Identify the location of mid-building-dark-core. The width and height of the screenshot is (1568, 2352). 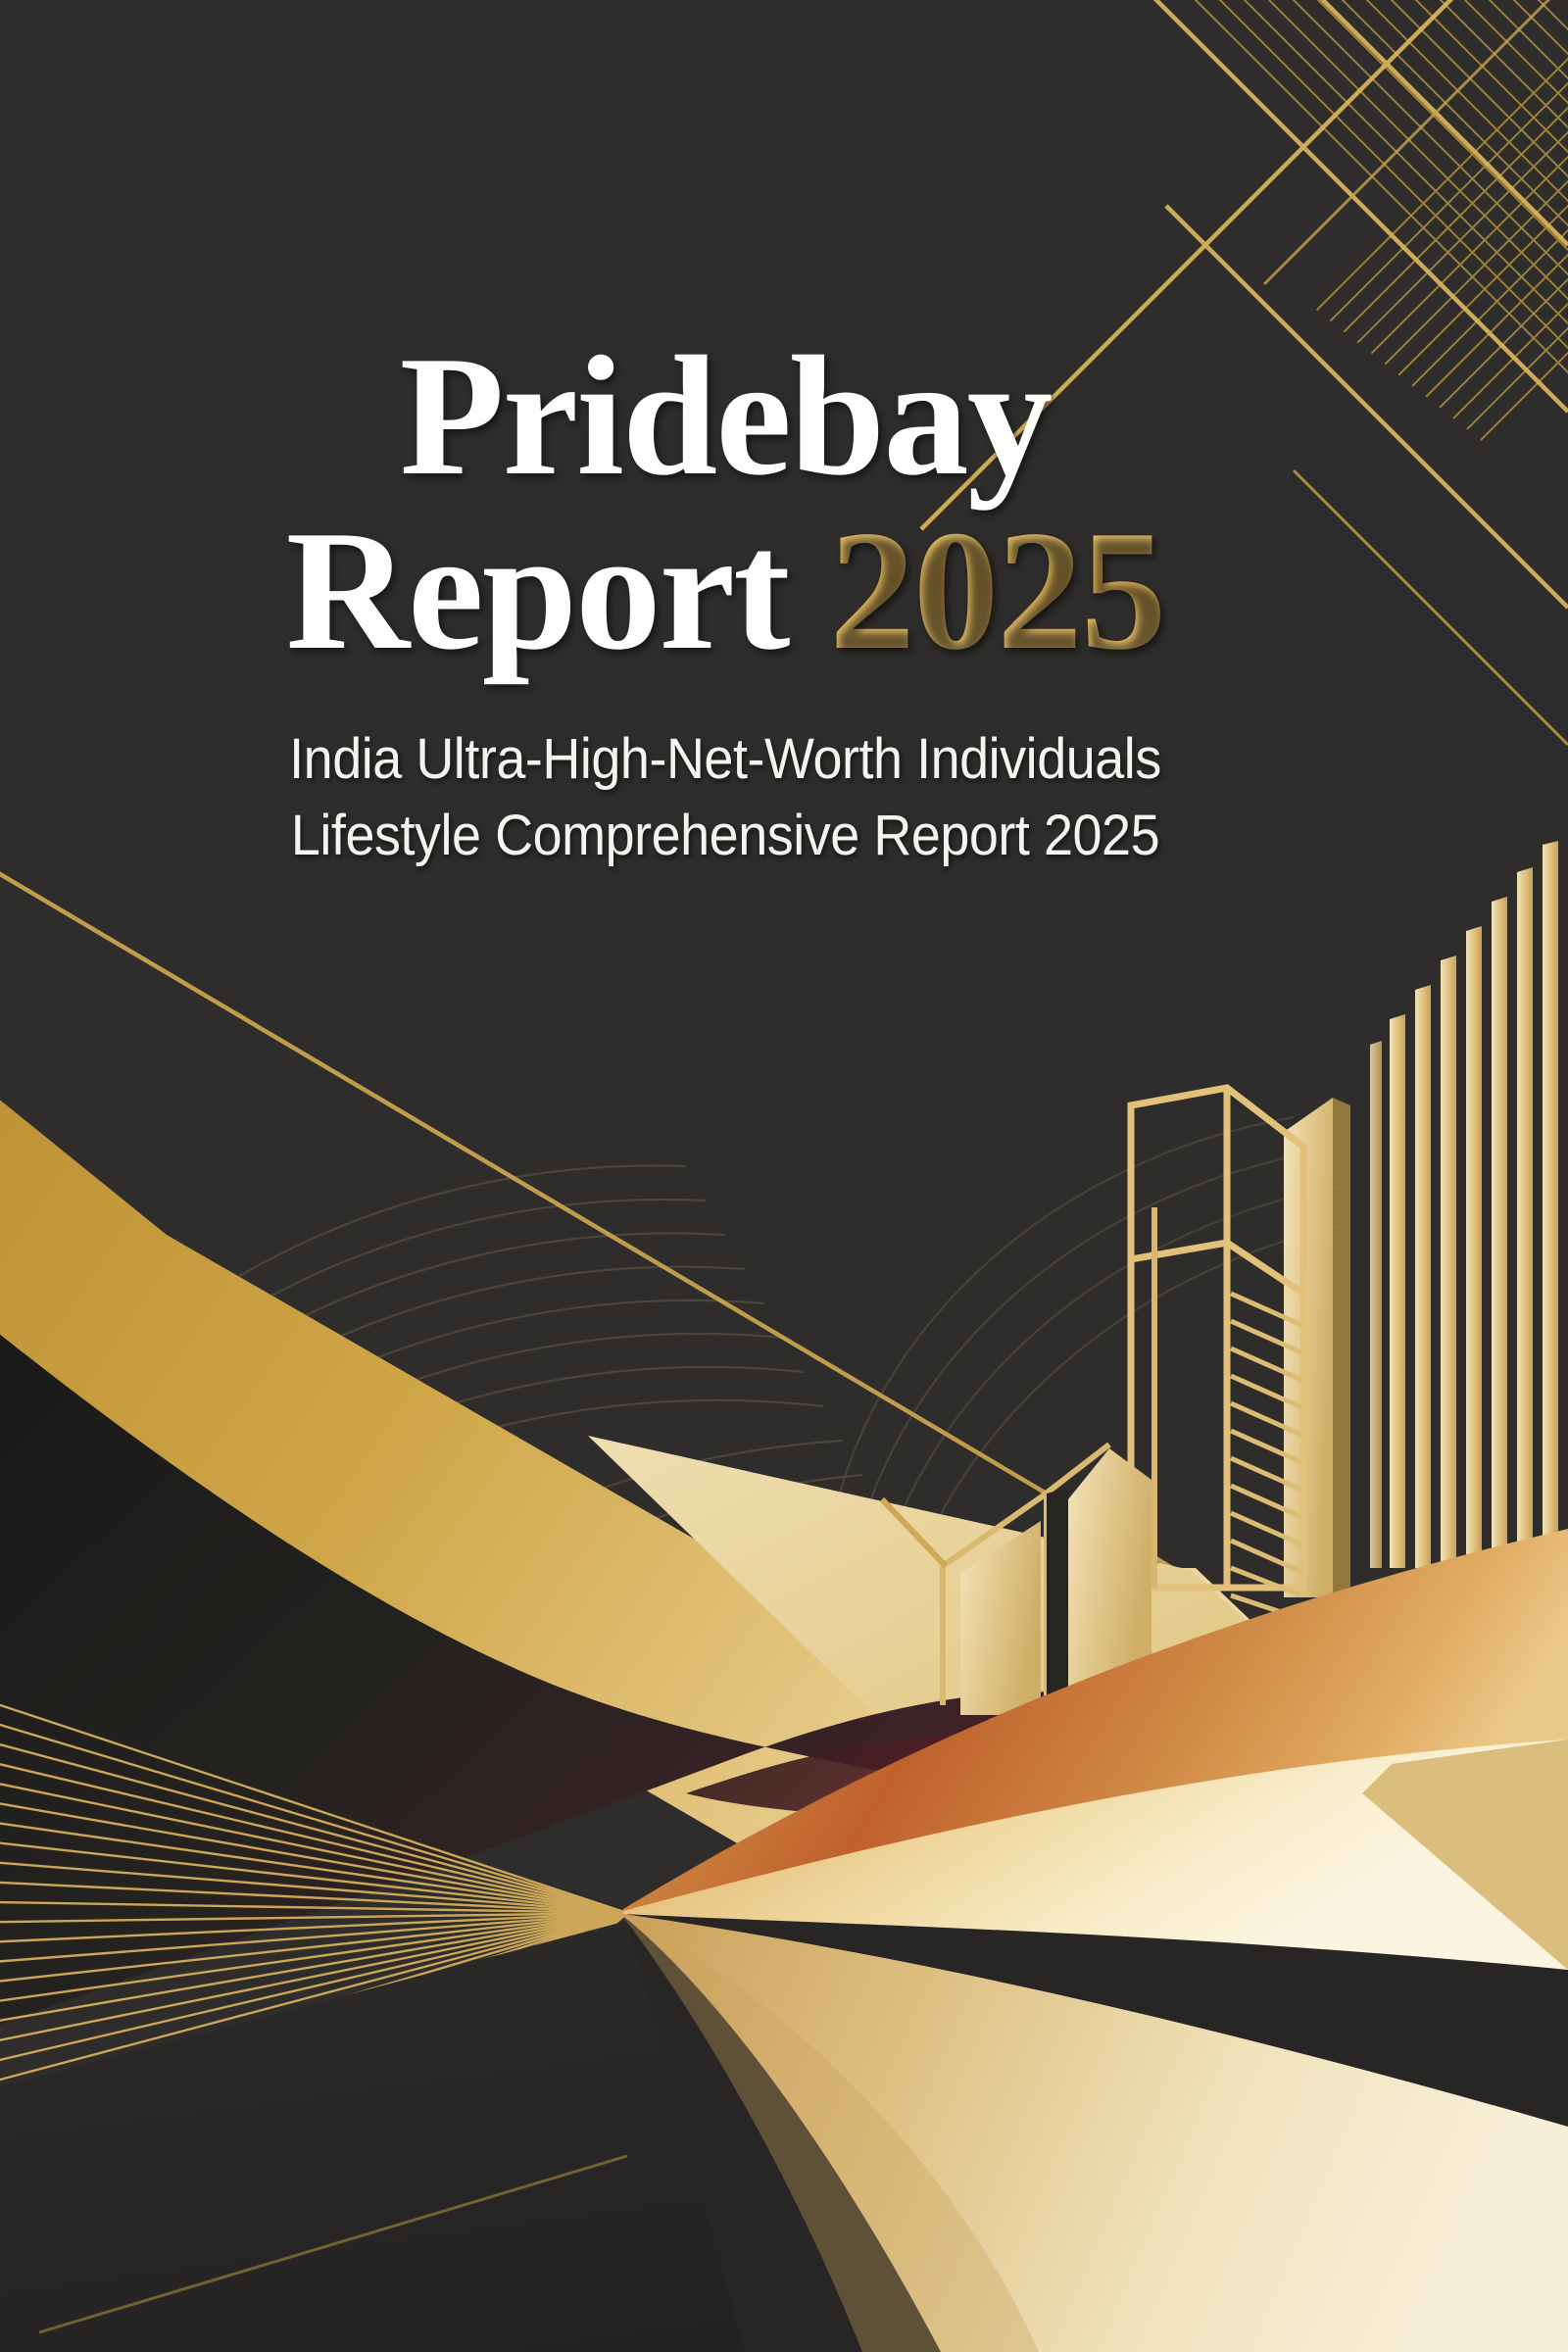
(1057, 1601).